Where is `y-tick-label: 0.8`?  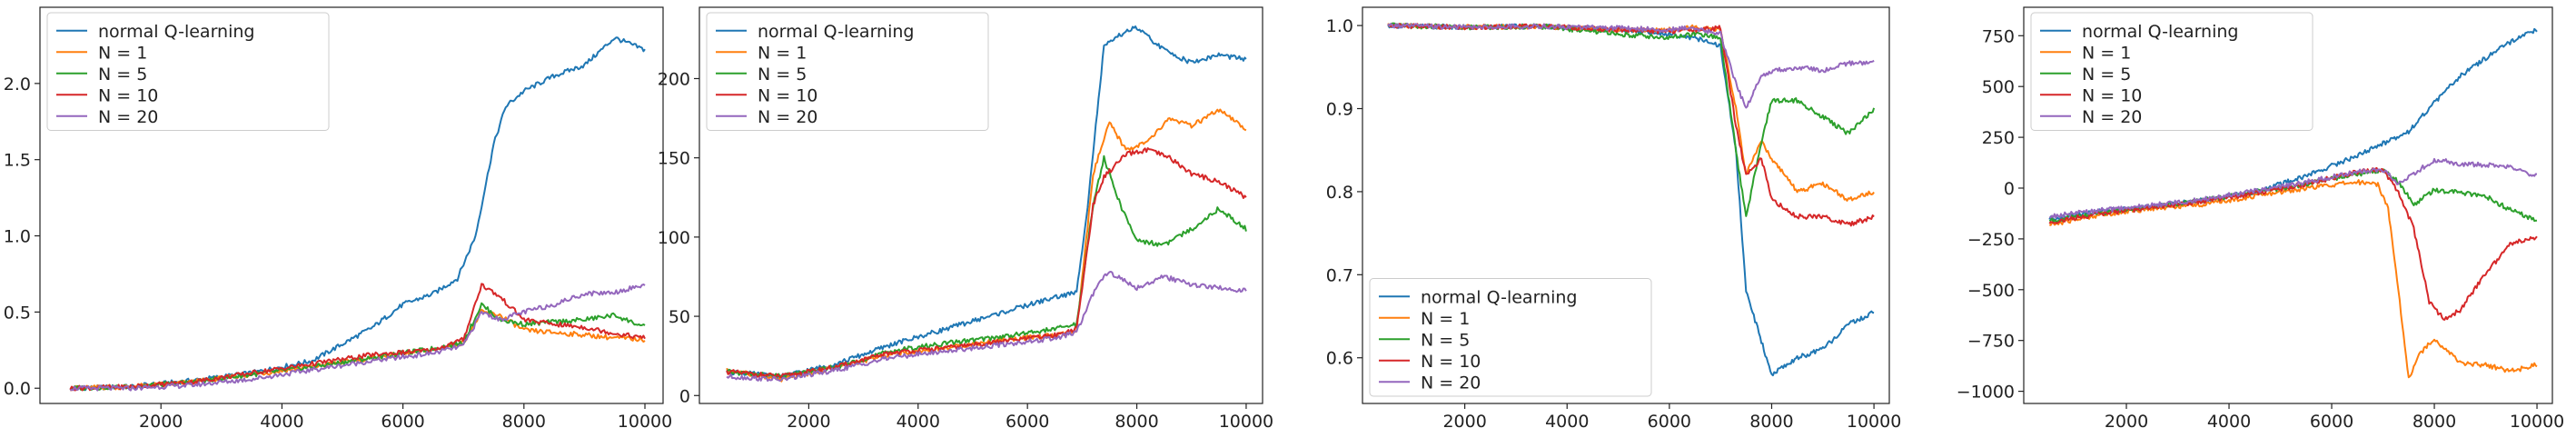
y-tick-label: 0.8 is located at coordinates (1339, 193).